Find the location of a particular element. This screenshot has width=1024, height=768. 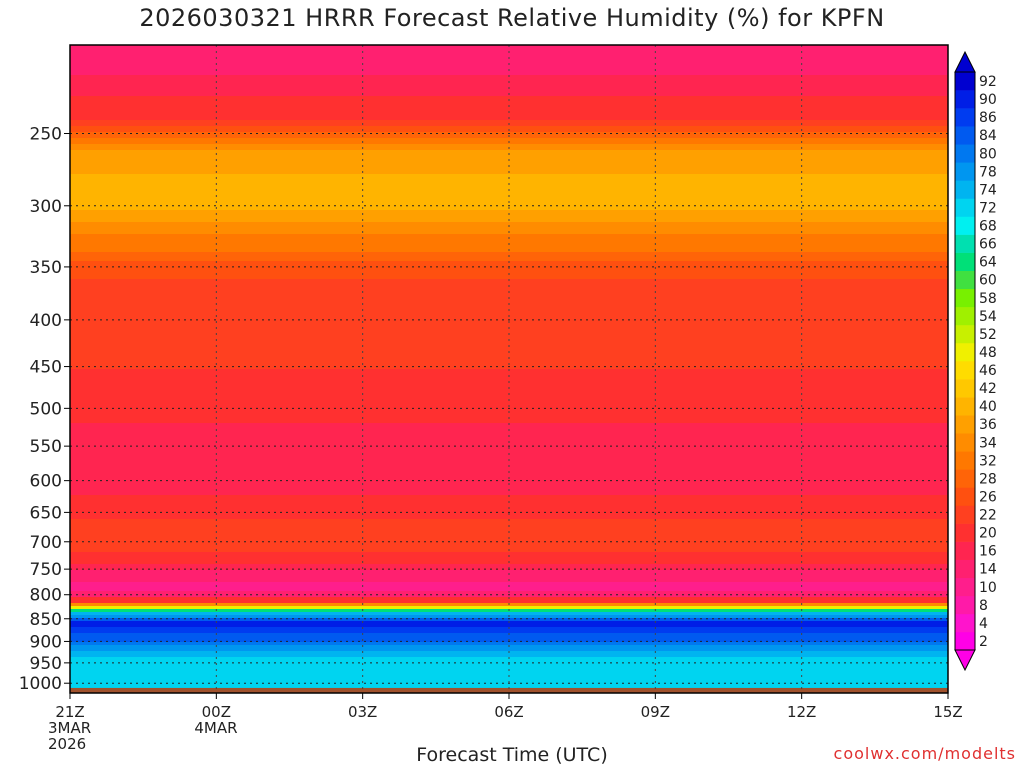

colorbar-frame is located at coordinates (965, 361).